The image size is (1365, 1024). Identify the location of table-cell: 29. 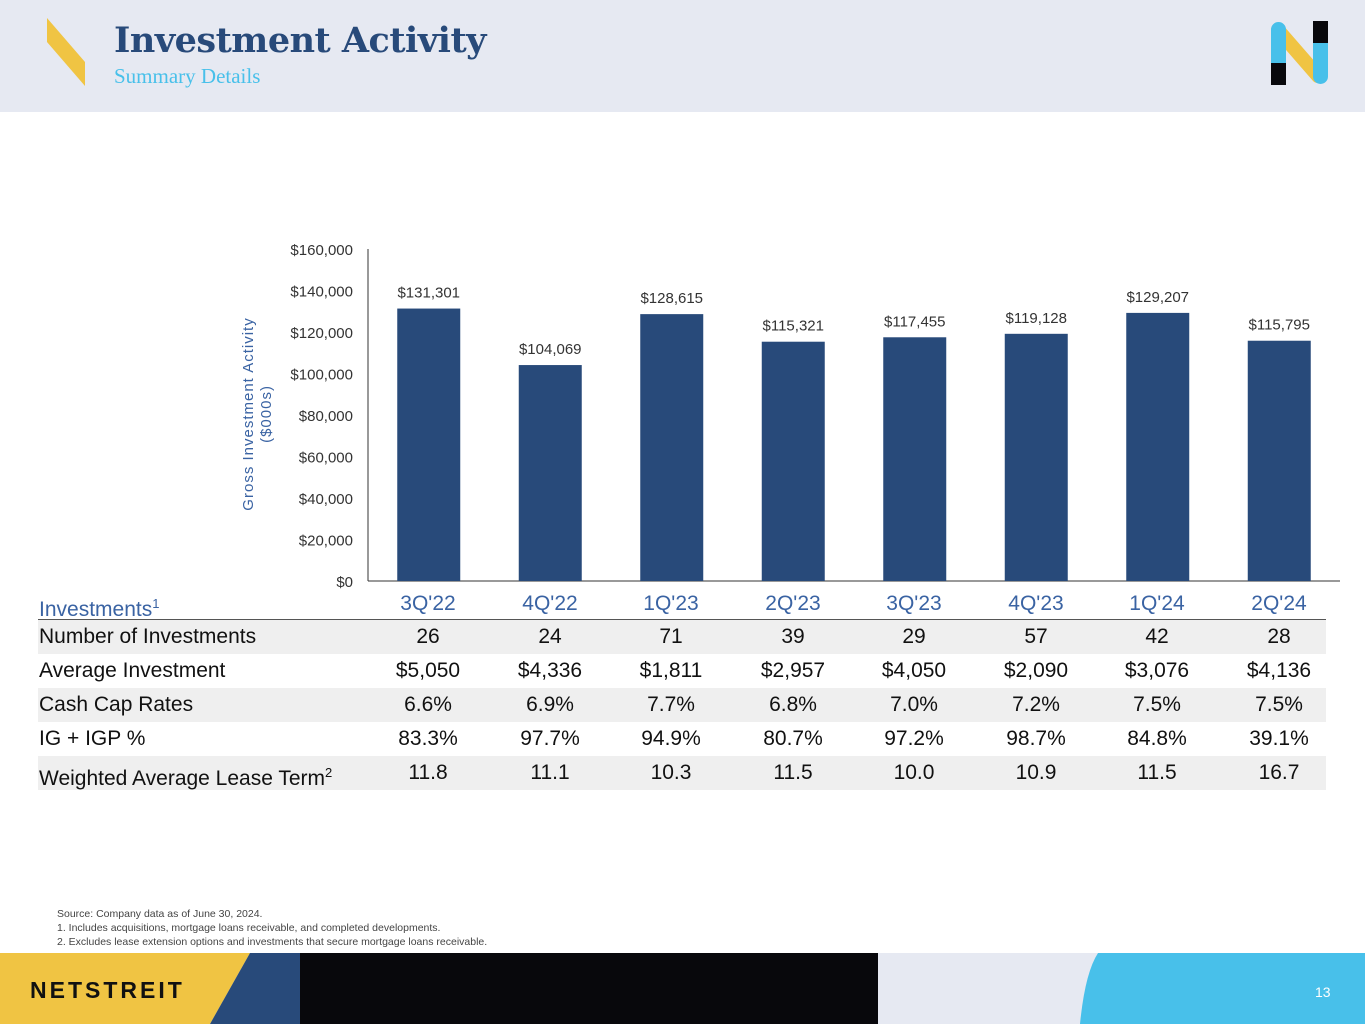
(914, 636).